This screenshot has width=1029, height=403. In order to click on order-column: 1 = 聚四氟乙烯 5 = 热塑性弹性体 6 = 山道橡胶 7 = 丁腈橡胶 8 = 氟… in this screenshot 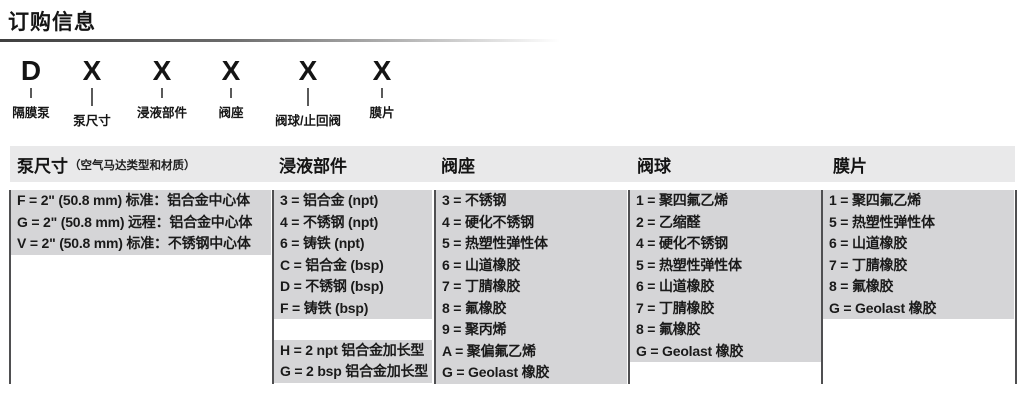, I will do `click(918, 254)`.